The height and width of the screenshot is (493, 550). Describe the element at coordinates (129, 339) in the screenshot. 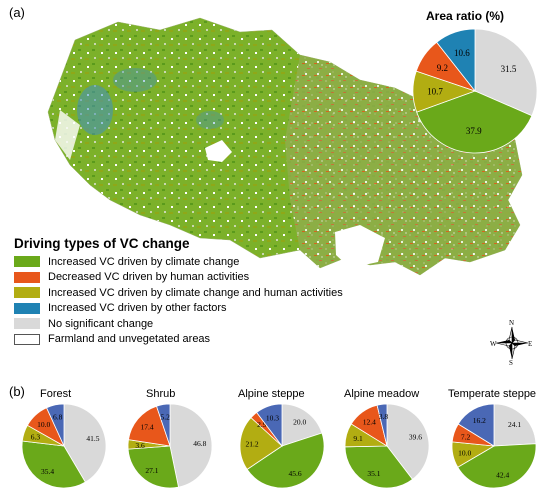

I see `legend-label: Farmland and unvegetated areas` at that location.